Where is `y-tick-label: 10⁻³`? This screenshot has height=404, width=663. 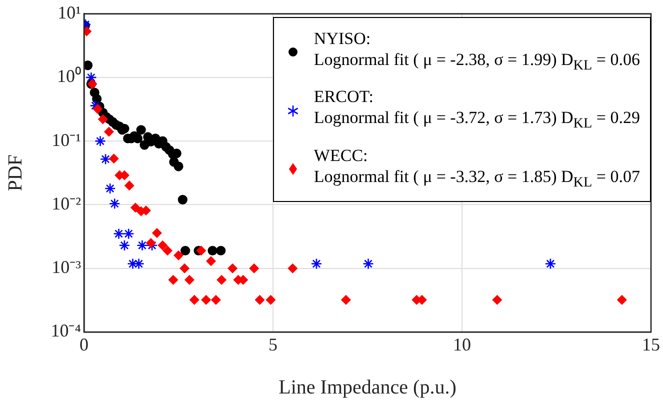
y-tick-label: 10⁻³ is located at coordinates (67, 267).